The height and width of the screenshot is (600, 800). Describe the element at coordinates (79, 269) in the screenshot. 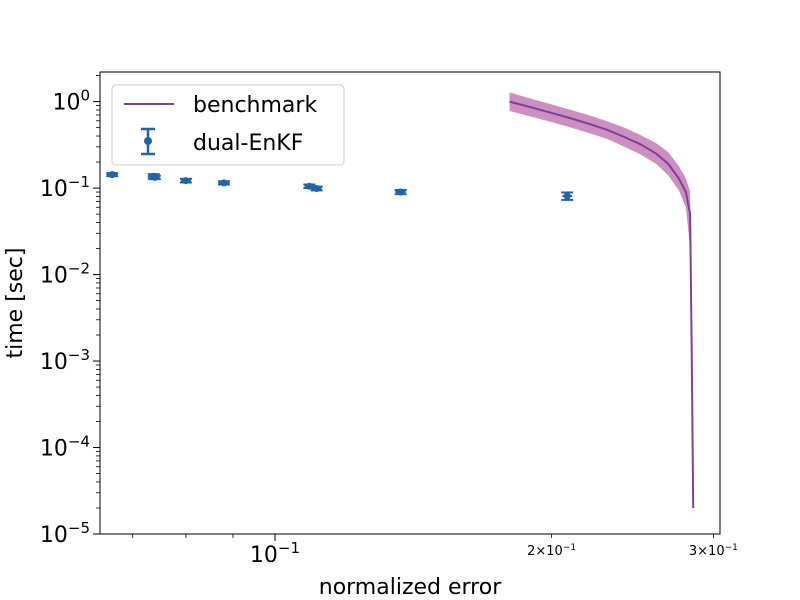

I see `y-tick-label-2-exponent: −2` at that location.